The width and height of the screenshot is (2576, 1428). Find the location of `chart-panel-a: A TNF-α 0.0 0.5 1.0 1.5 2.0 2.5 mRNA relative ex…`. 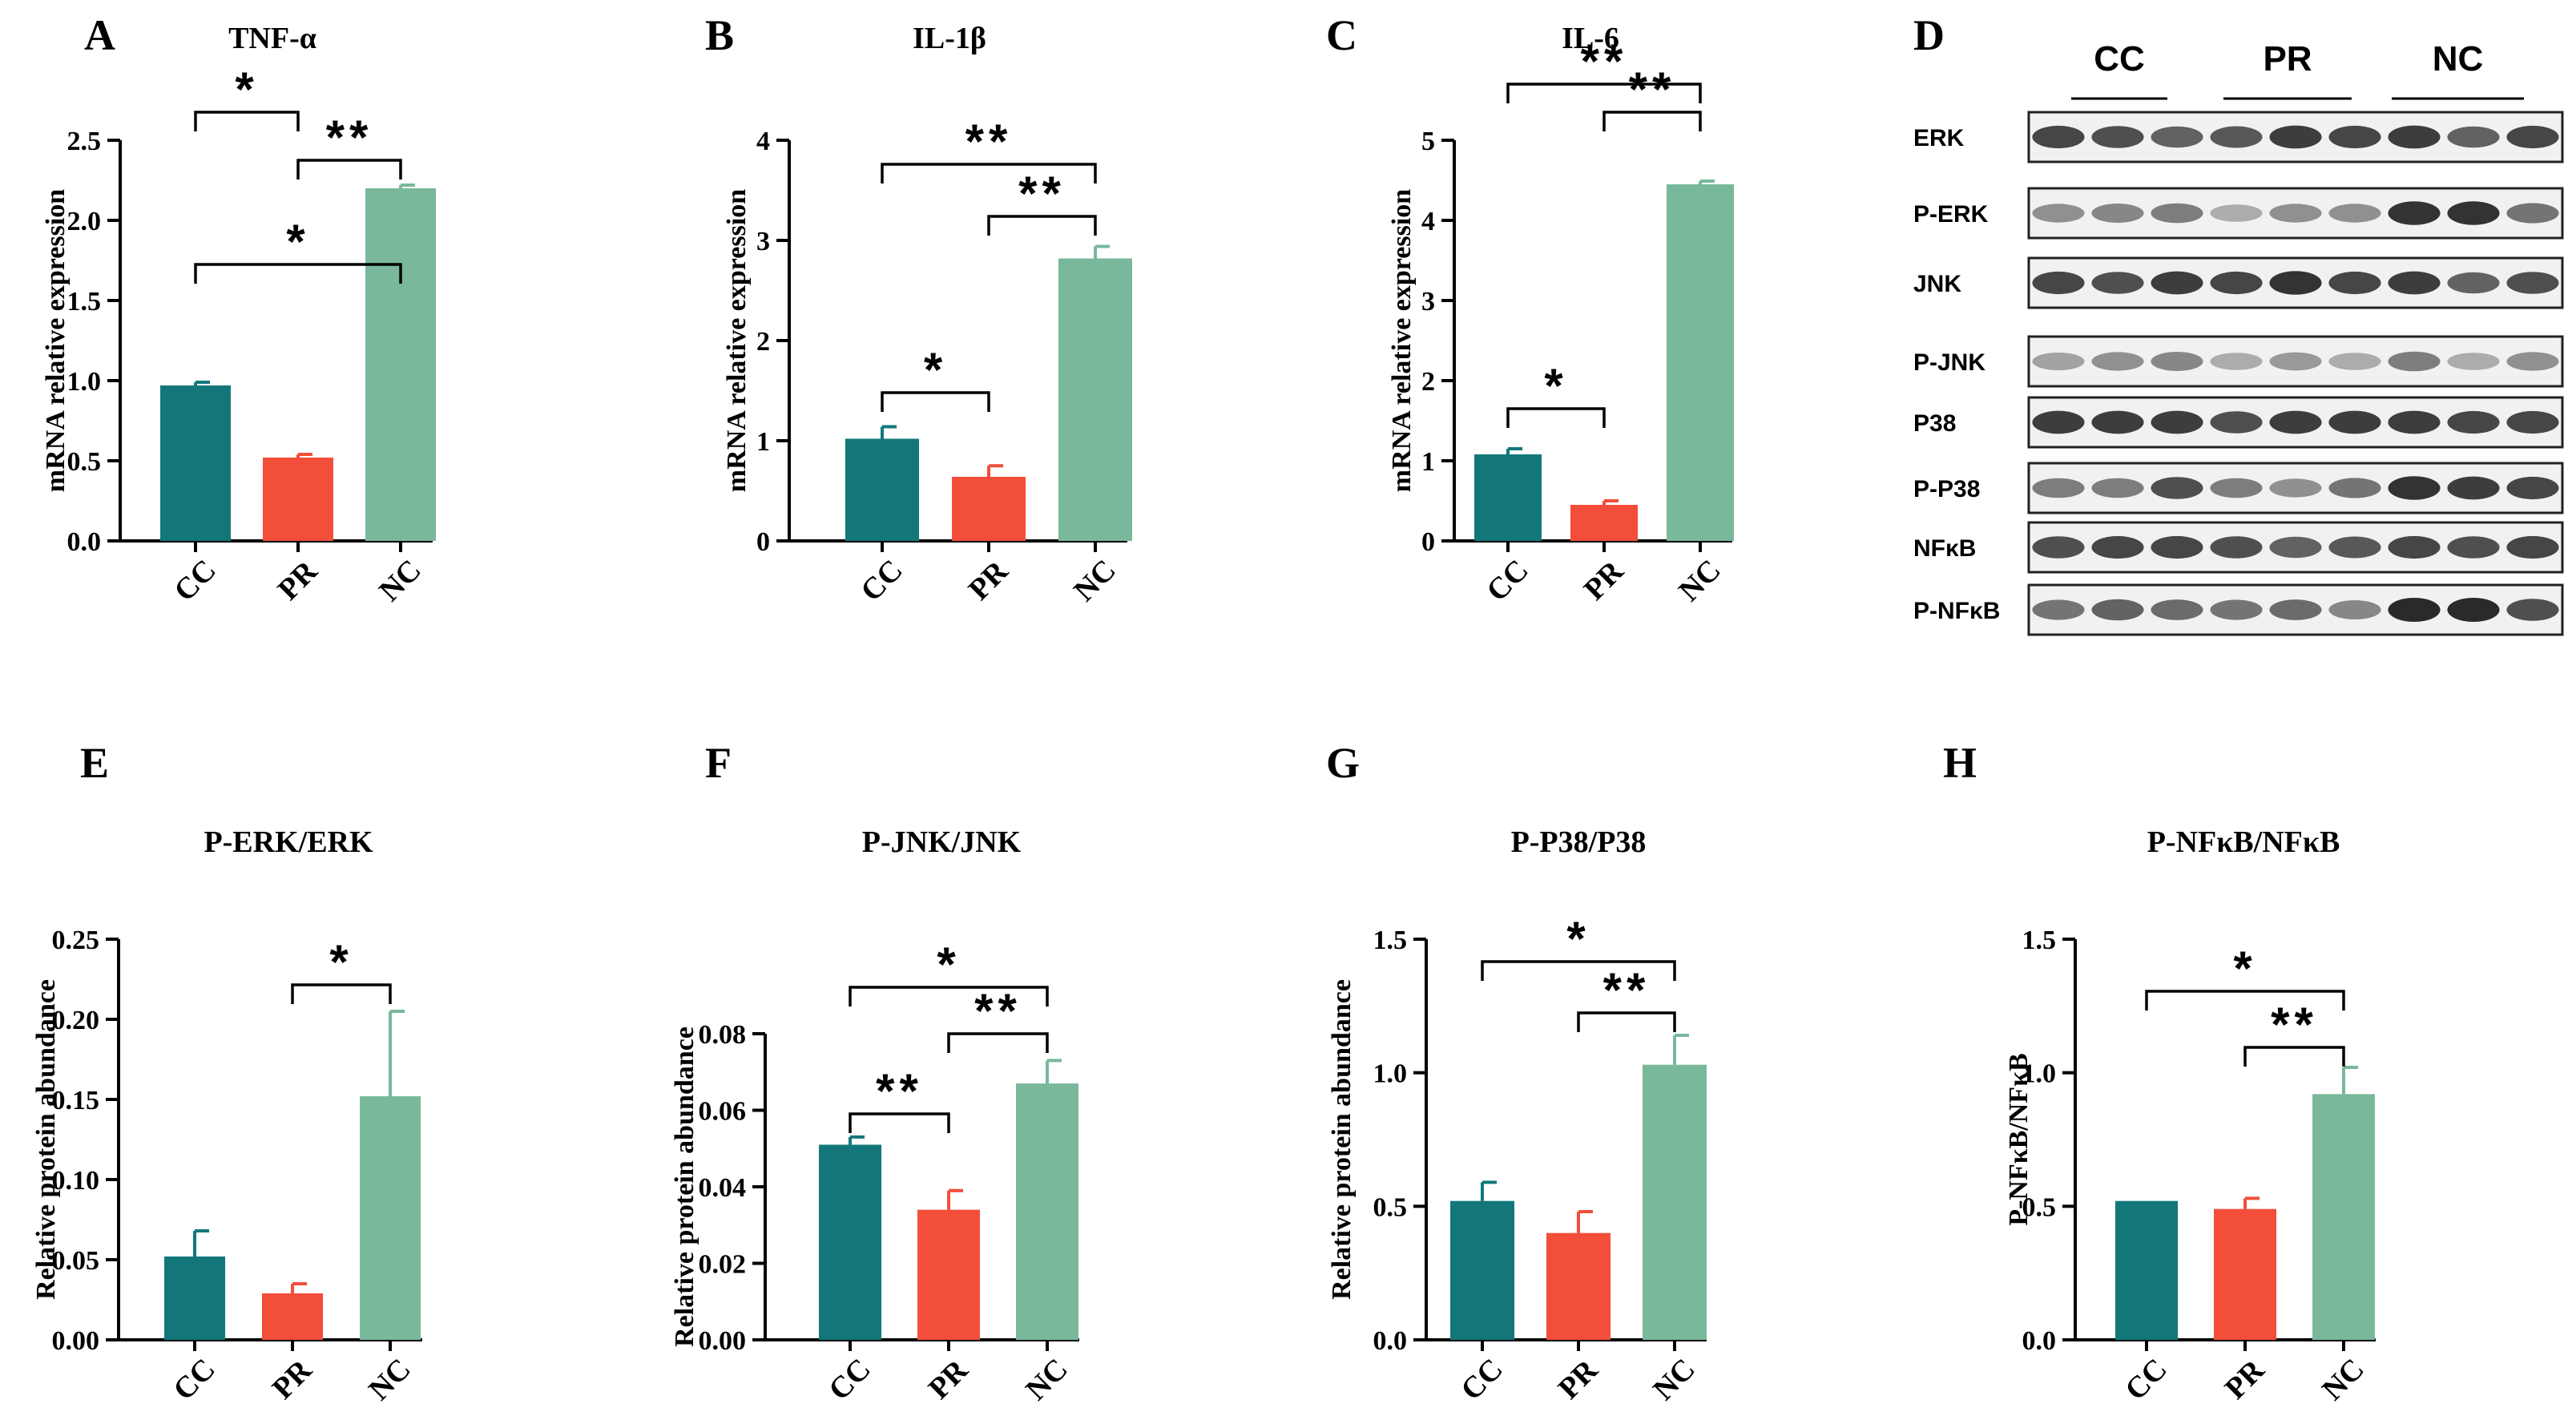

chart-panel-a: A TNF-α 0.0 0.5 1.0 1.5 2.0 2.5 mRNA relative ex… is located at coordinates (238, 309).